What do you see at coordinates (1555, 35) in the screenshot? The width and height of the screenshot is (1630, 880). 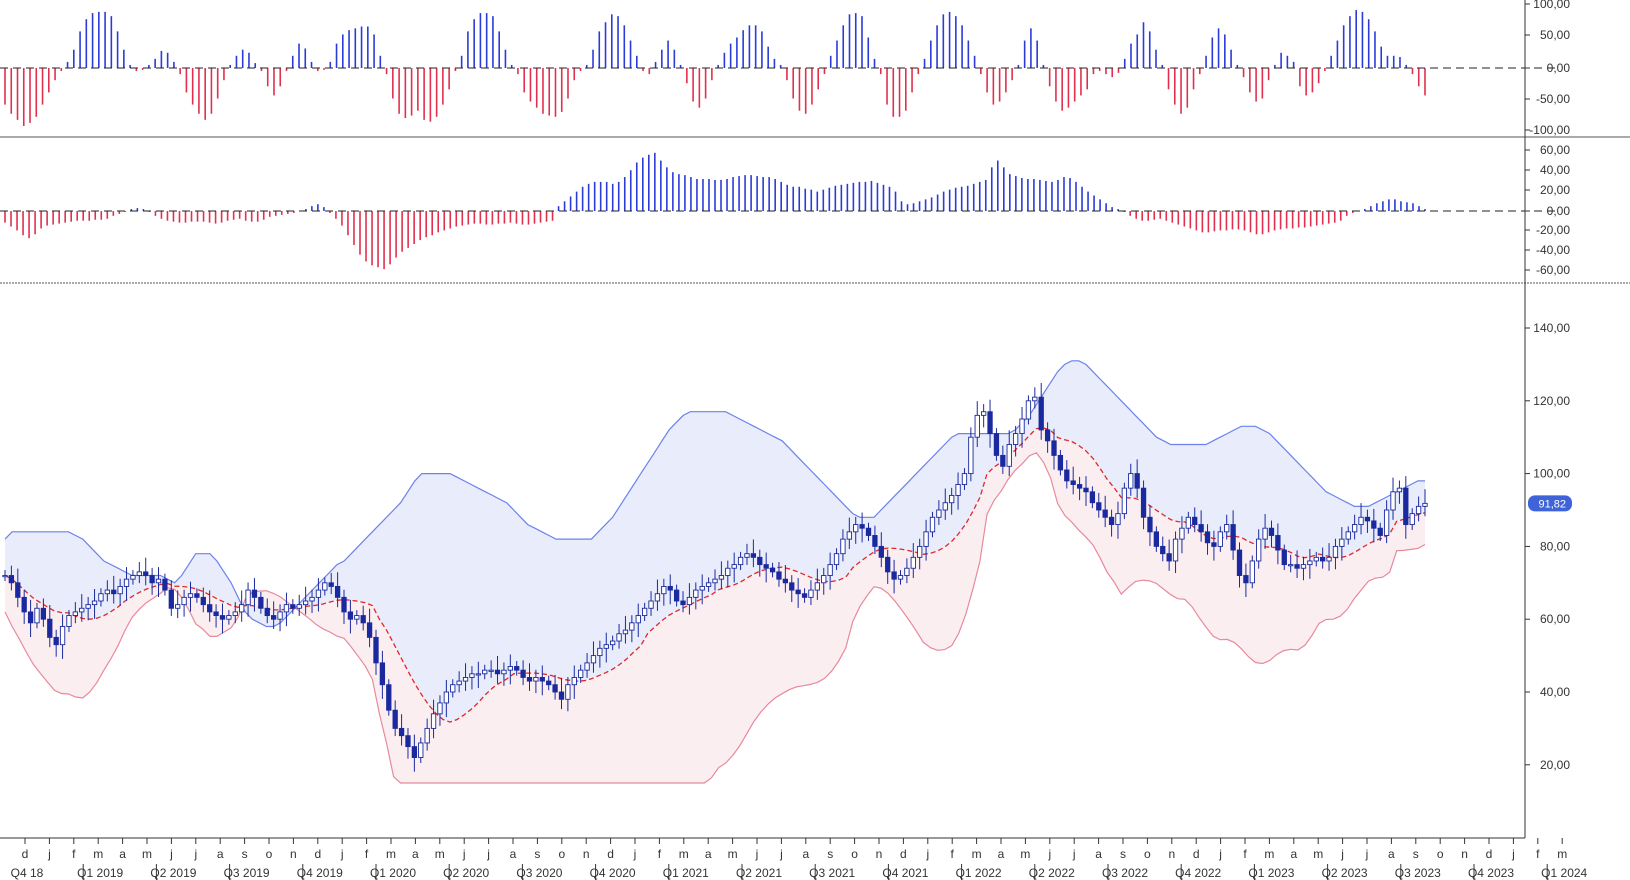 I see `y-tick-label: 50,00` at bounding box center [1555, 35].